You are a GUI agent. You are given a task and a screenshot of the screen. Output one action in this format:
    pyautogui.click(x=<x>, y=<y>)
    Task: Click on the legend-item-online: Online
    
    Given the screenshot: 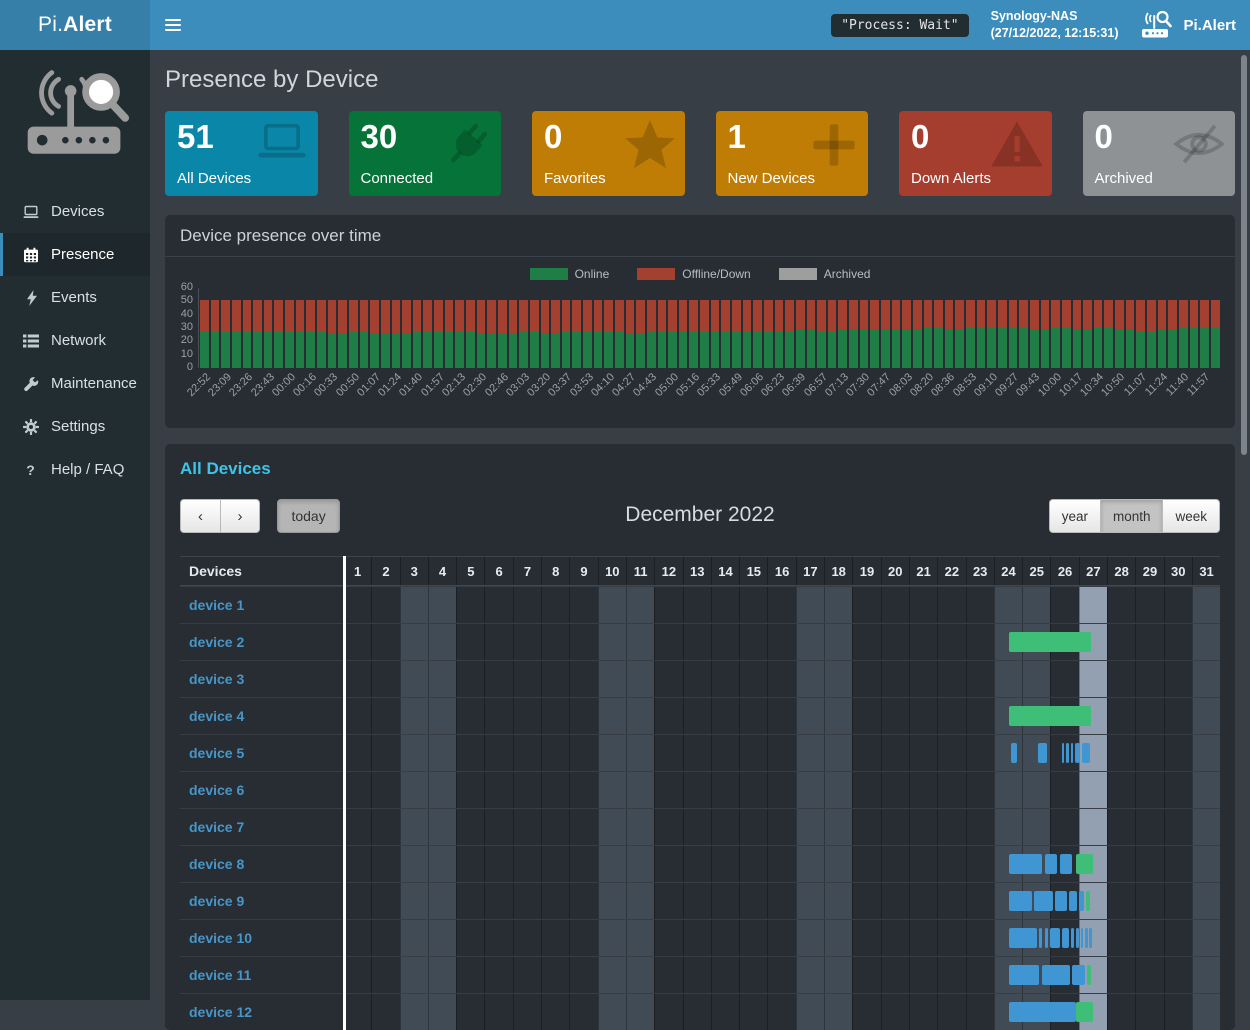 What is the action you would take?
    pyautogui.click(x=569, y=274)
    